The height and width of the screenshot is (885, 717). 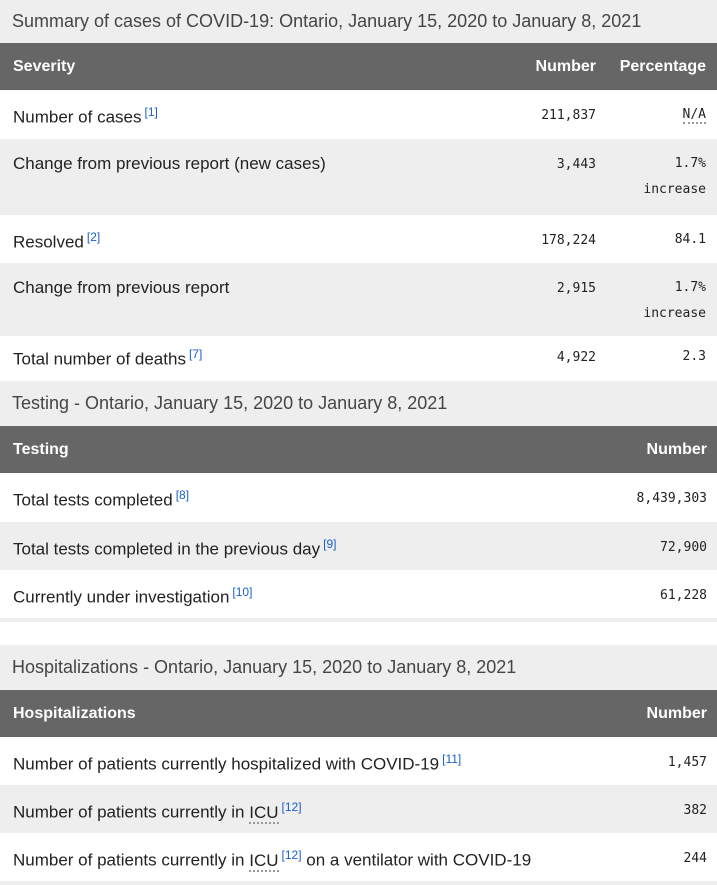 I want to click on row-label: Total tests completed, so click(x=93, y=500).